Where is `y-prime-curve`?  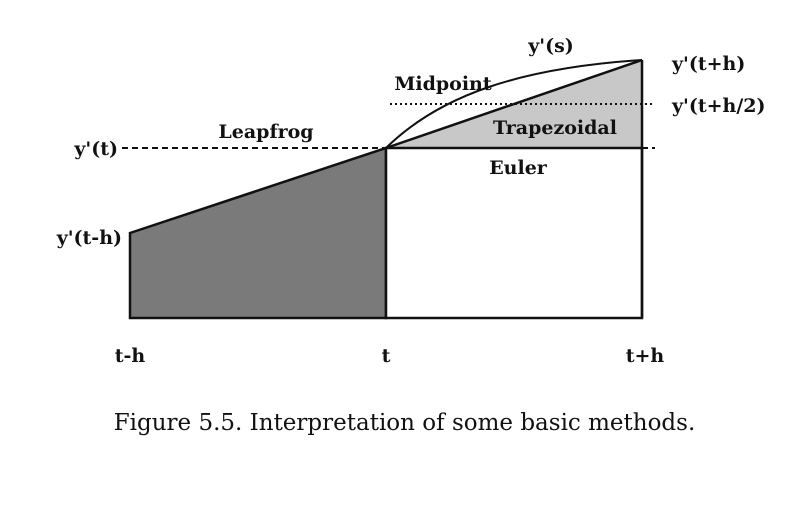 y-prime-curve is located at coordinates (514, 104).